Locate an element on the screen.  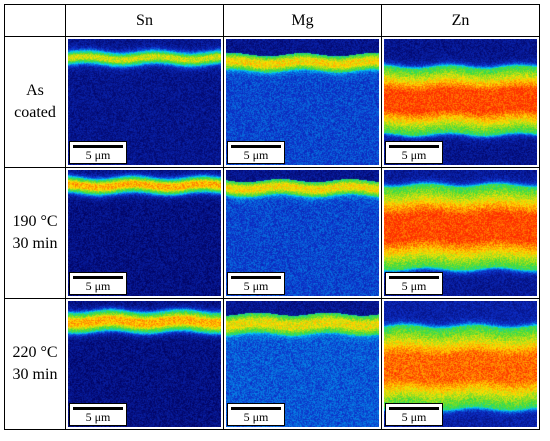
map-cell-mg-as-coated: 5 μm is located at coordinates (302, 102).